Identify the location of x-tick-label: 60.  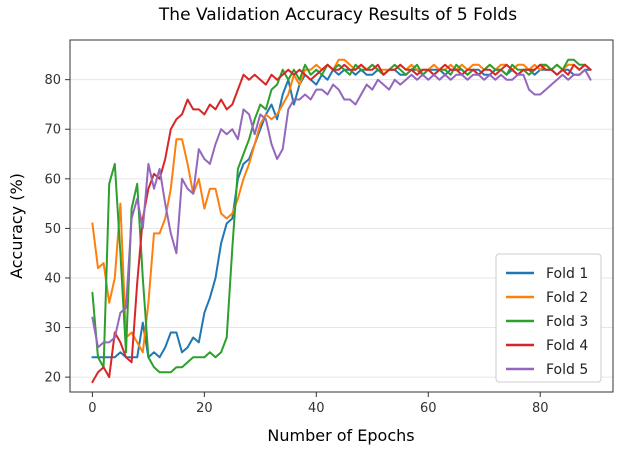
(428, 408).